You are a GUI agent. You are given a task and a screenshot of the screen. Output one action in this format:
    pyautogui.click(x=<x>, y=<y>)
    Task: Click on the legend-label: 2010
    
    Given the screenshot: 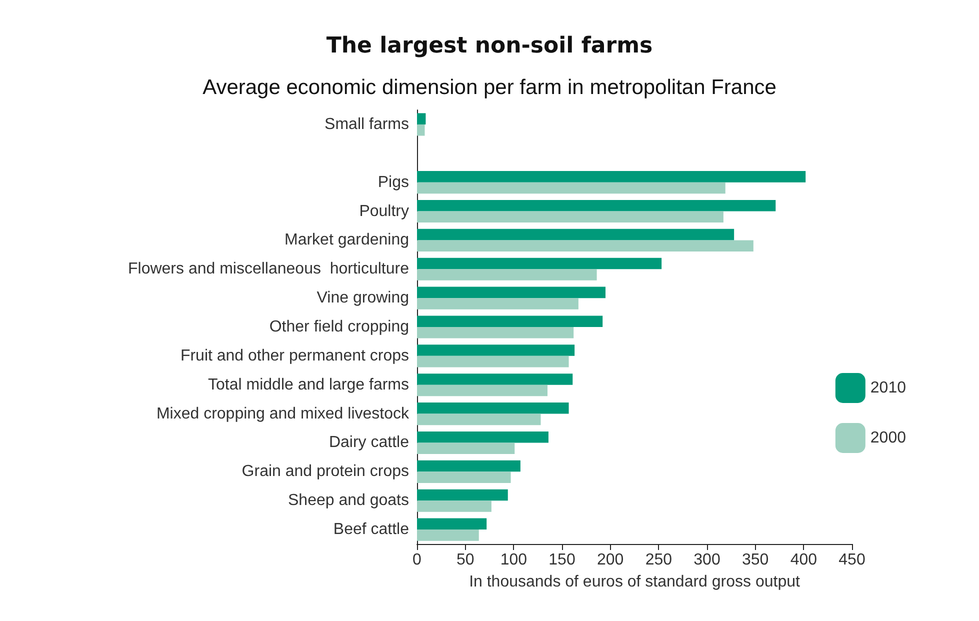 What is the action you would take?
    pyautogui.click(x=888, y=388)
    